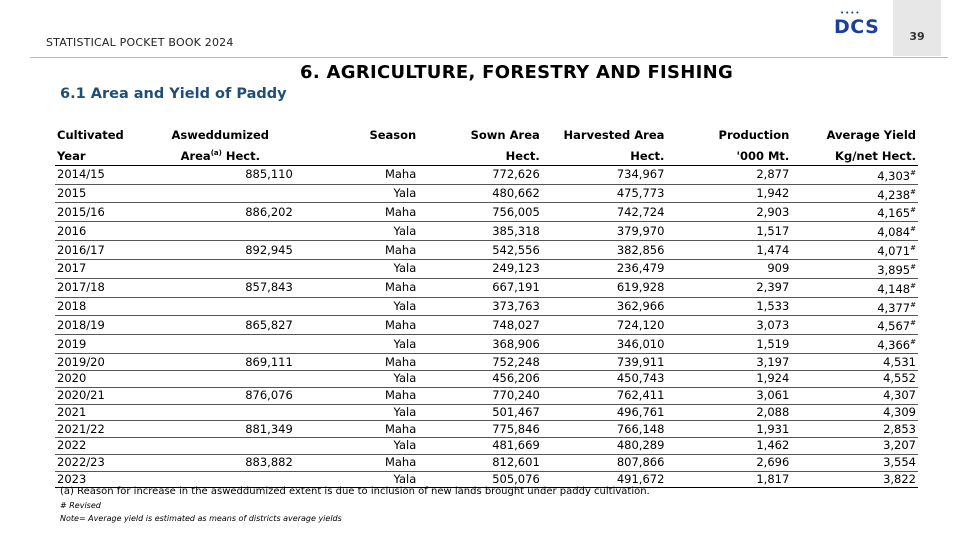 The height and width of the screenshot is (551, 980). What do you see at coordinates (640, 249) in the screenshot?
I see `cell-harvested-area-value: 382,856` at bounding box center [640, 249].